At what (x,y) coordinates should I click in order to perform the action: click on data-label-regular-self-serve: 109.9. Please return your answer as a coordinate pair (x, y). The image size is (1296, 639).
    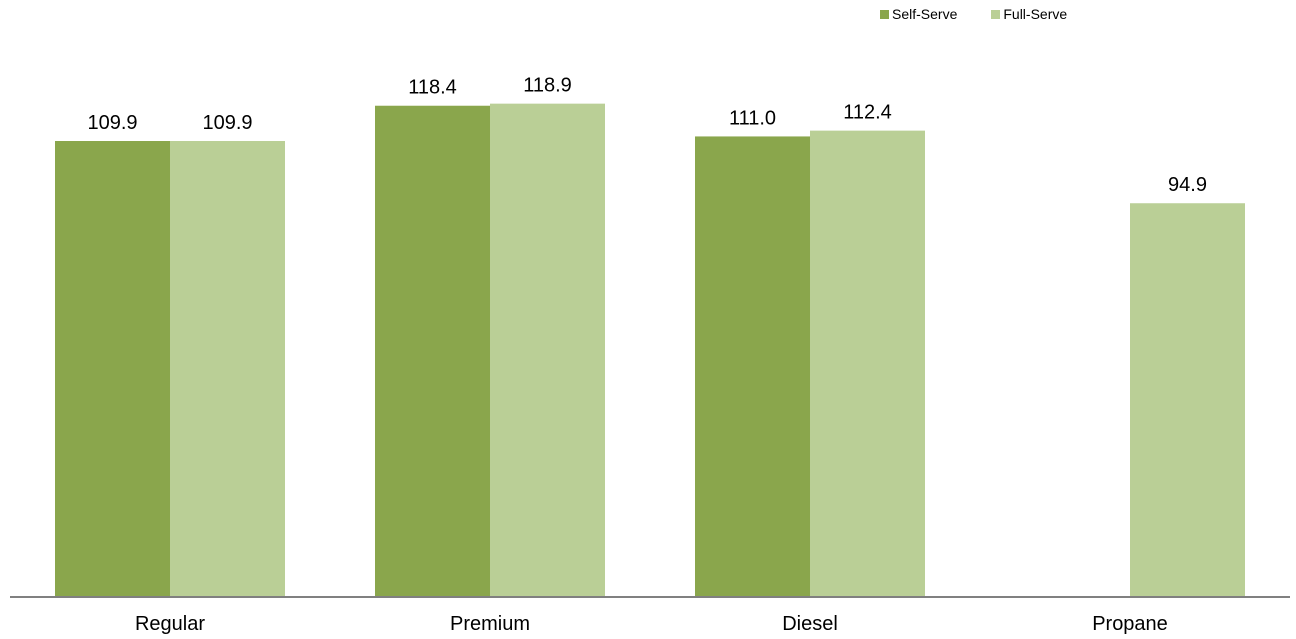
    Looking at the image, I should click on (112, 123).